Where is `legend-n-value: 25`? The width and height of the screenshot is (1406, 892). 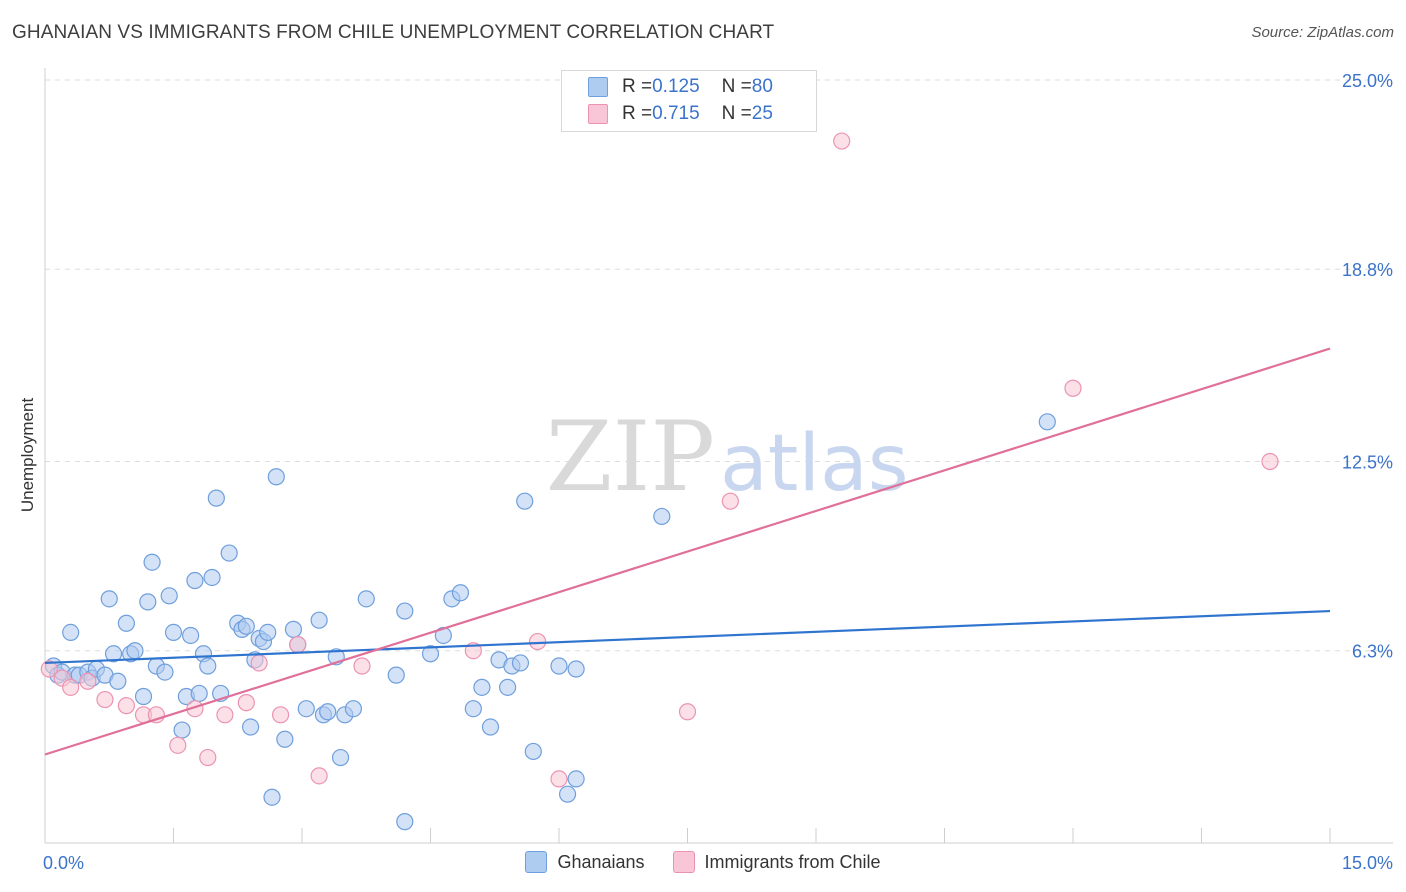
legend-n-value: 25 is located at coordinates (762, 113).